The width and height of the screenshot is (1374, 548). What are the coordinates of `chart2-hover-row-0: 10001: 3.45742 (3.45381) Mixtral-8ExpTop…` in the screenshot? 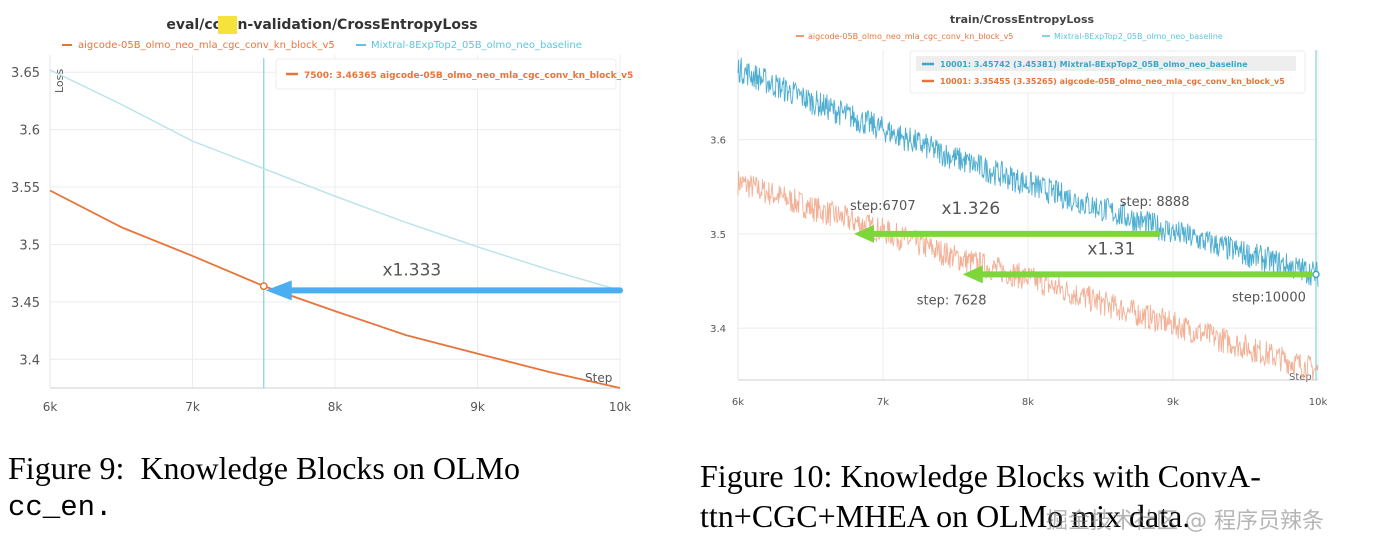 It's located at (1094, 64).